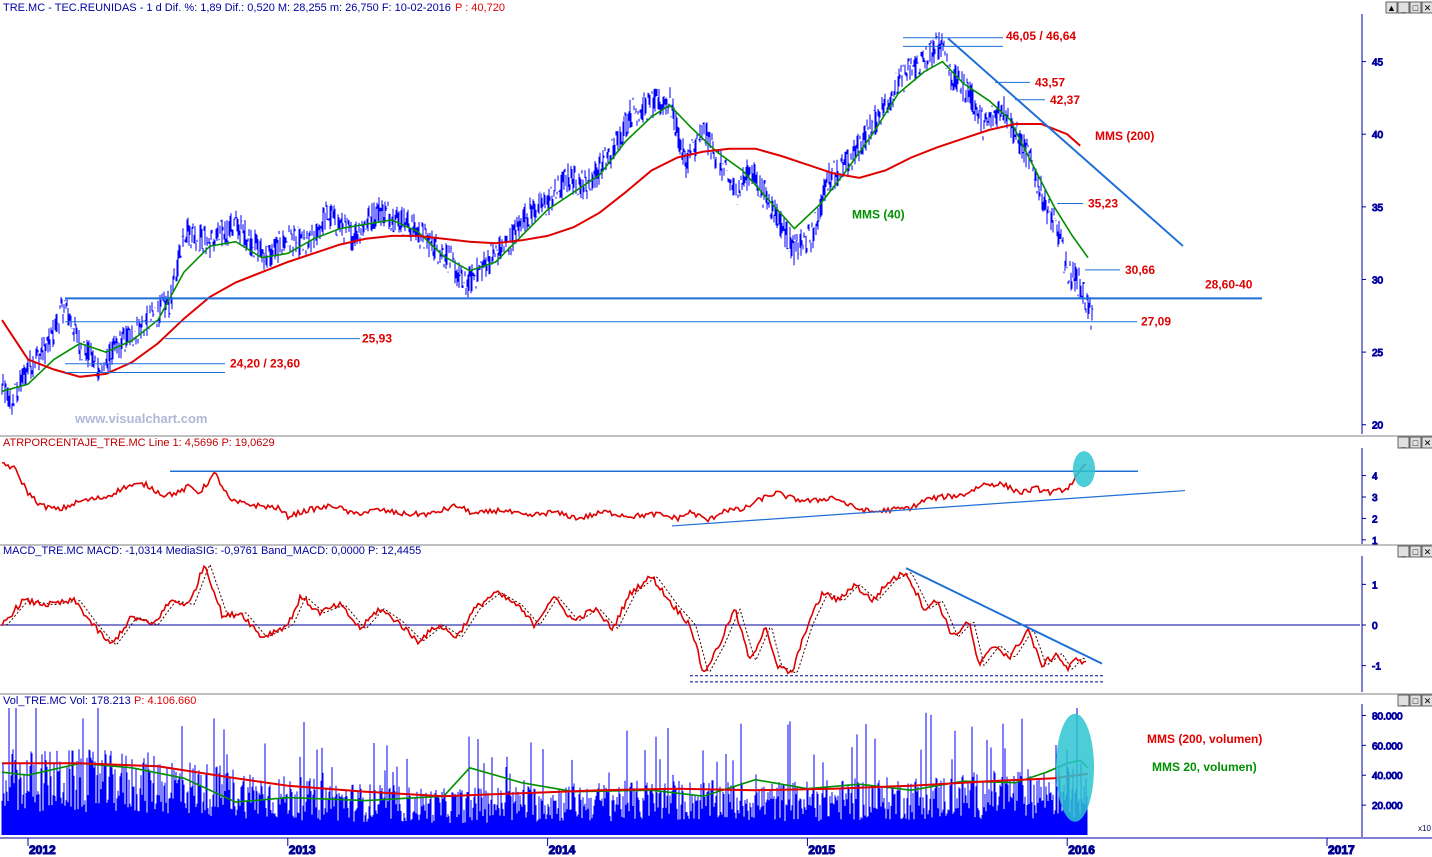  What do you see at coordinates (1375, 477) in the screenshot?
I see `y-tick-label: 4` at bounding box center [1375, 477].